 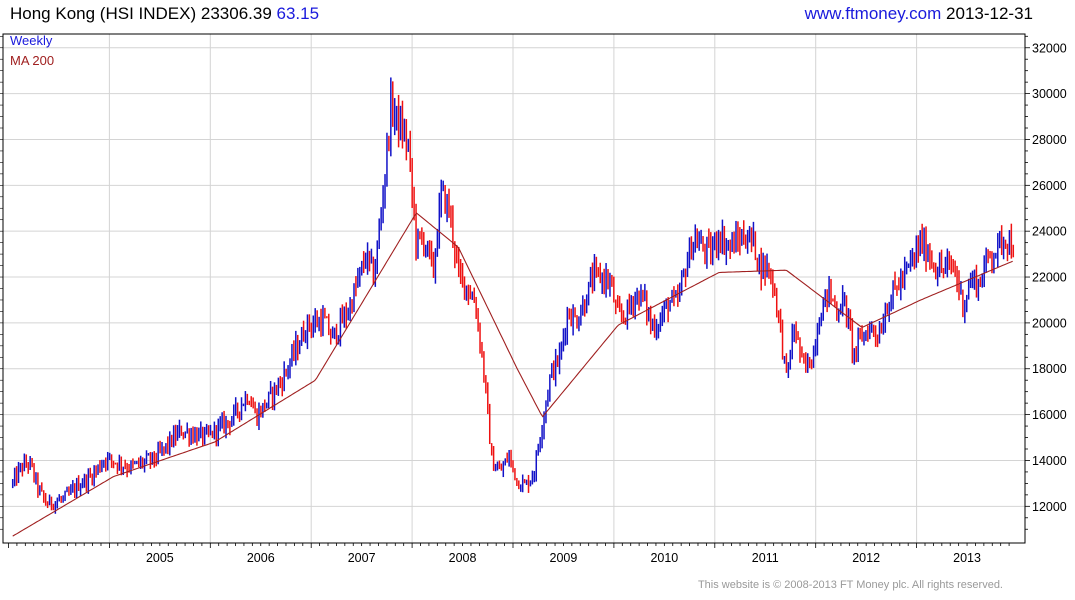 What do you see at coordinates (1049, 323) in the screenshot?
I see `y-tick-label: 20000` at bounding box center [1049, 323].